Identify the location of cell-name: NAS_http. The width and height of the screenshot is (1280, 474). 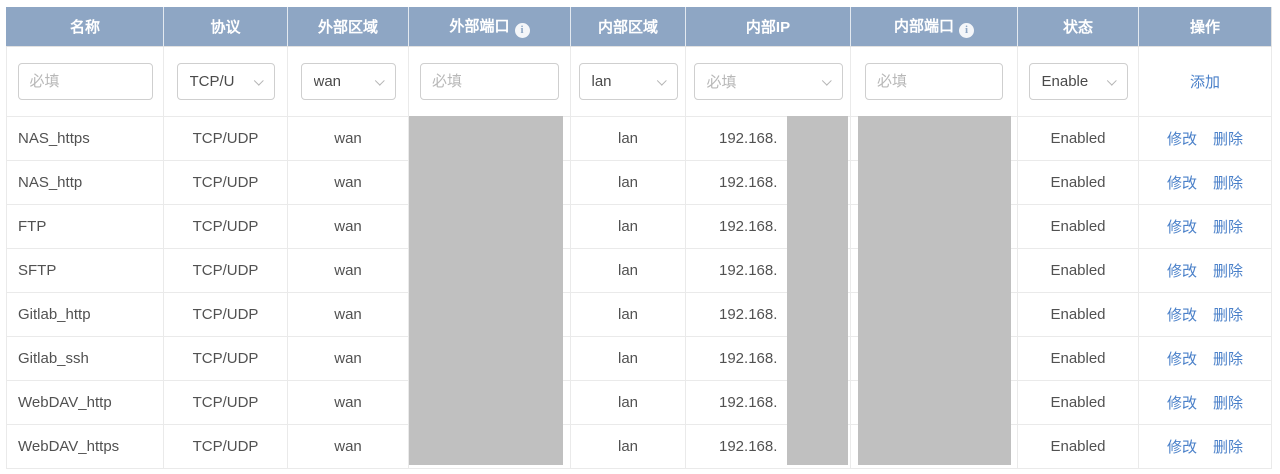
(85, 182).